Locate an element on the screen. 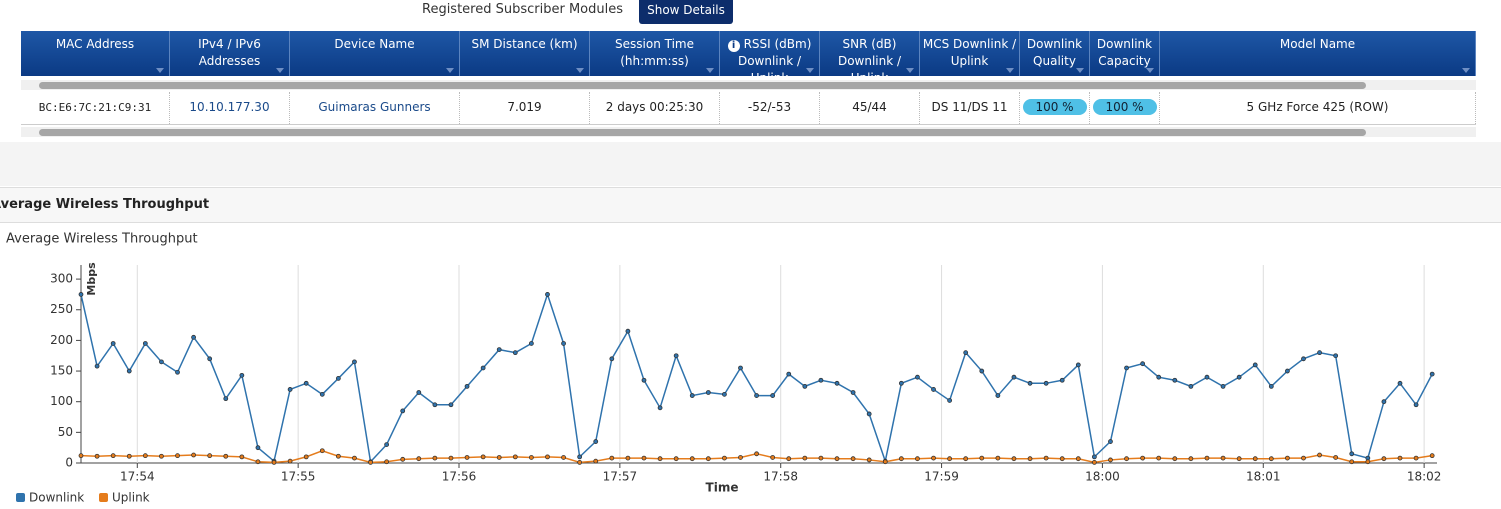  row-border is located at coordinates (748, 124).